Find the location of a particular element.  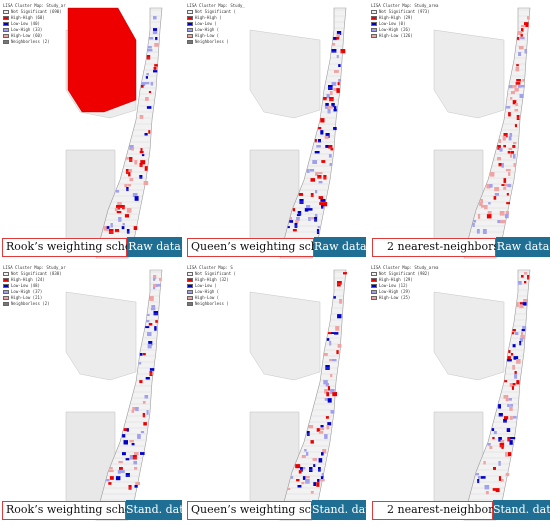

legend-item: Low-High (29) is located at coordinates (404, 292).